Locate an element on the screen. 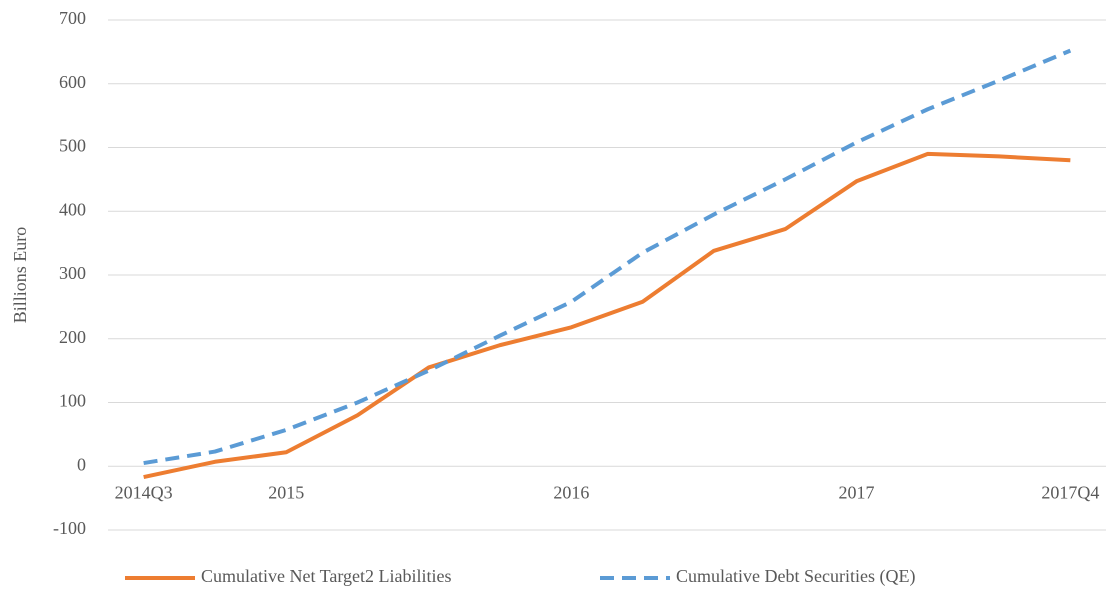 The width and height of the screenshot is (1118, 596). y-tick-label: 400 is located at coordinates (72, 209).